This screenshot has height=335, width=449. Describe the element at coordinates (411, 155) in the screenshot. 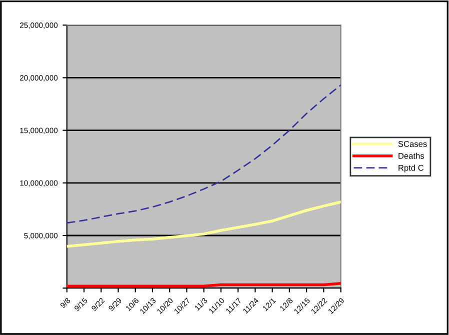

I see `legend-label: Deaths` at that location.